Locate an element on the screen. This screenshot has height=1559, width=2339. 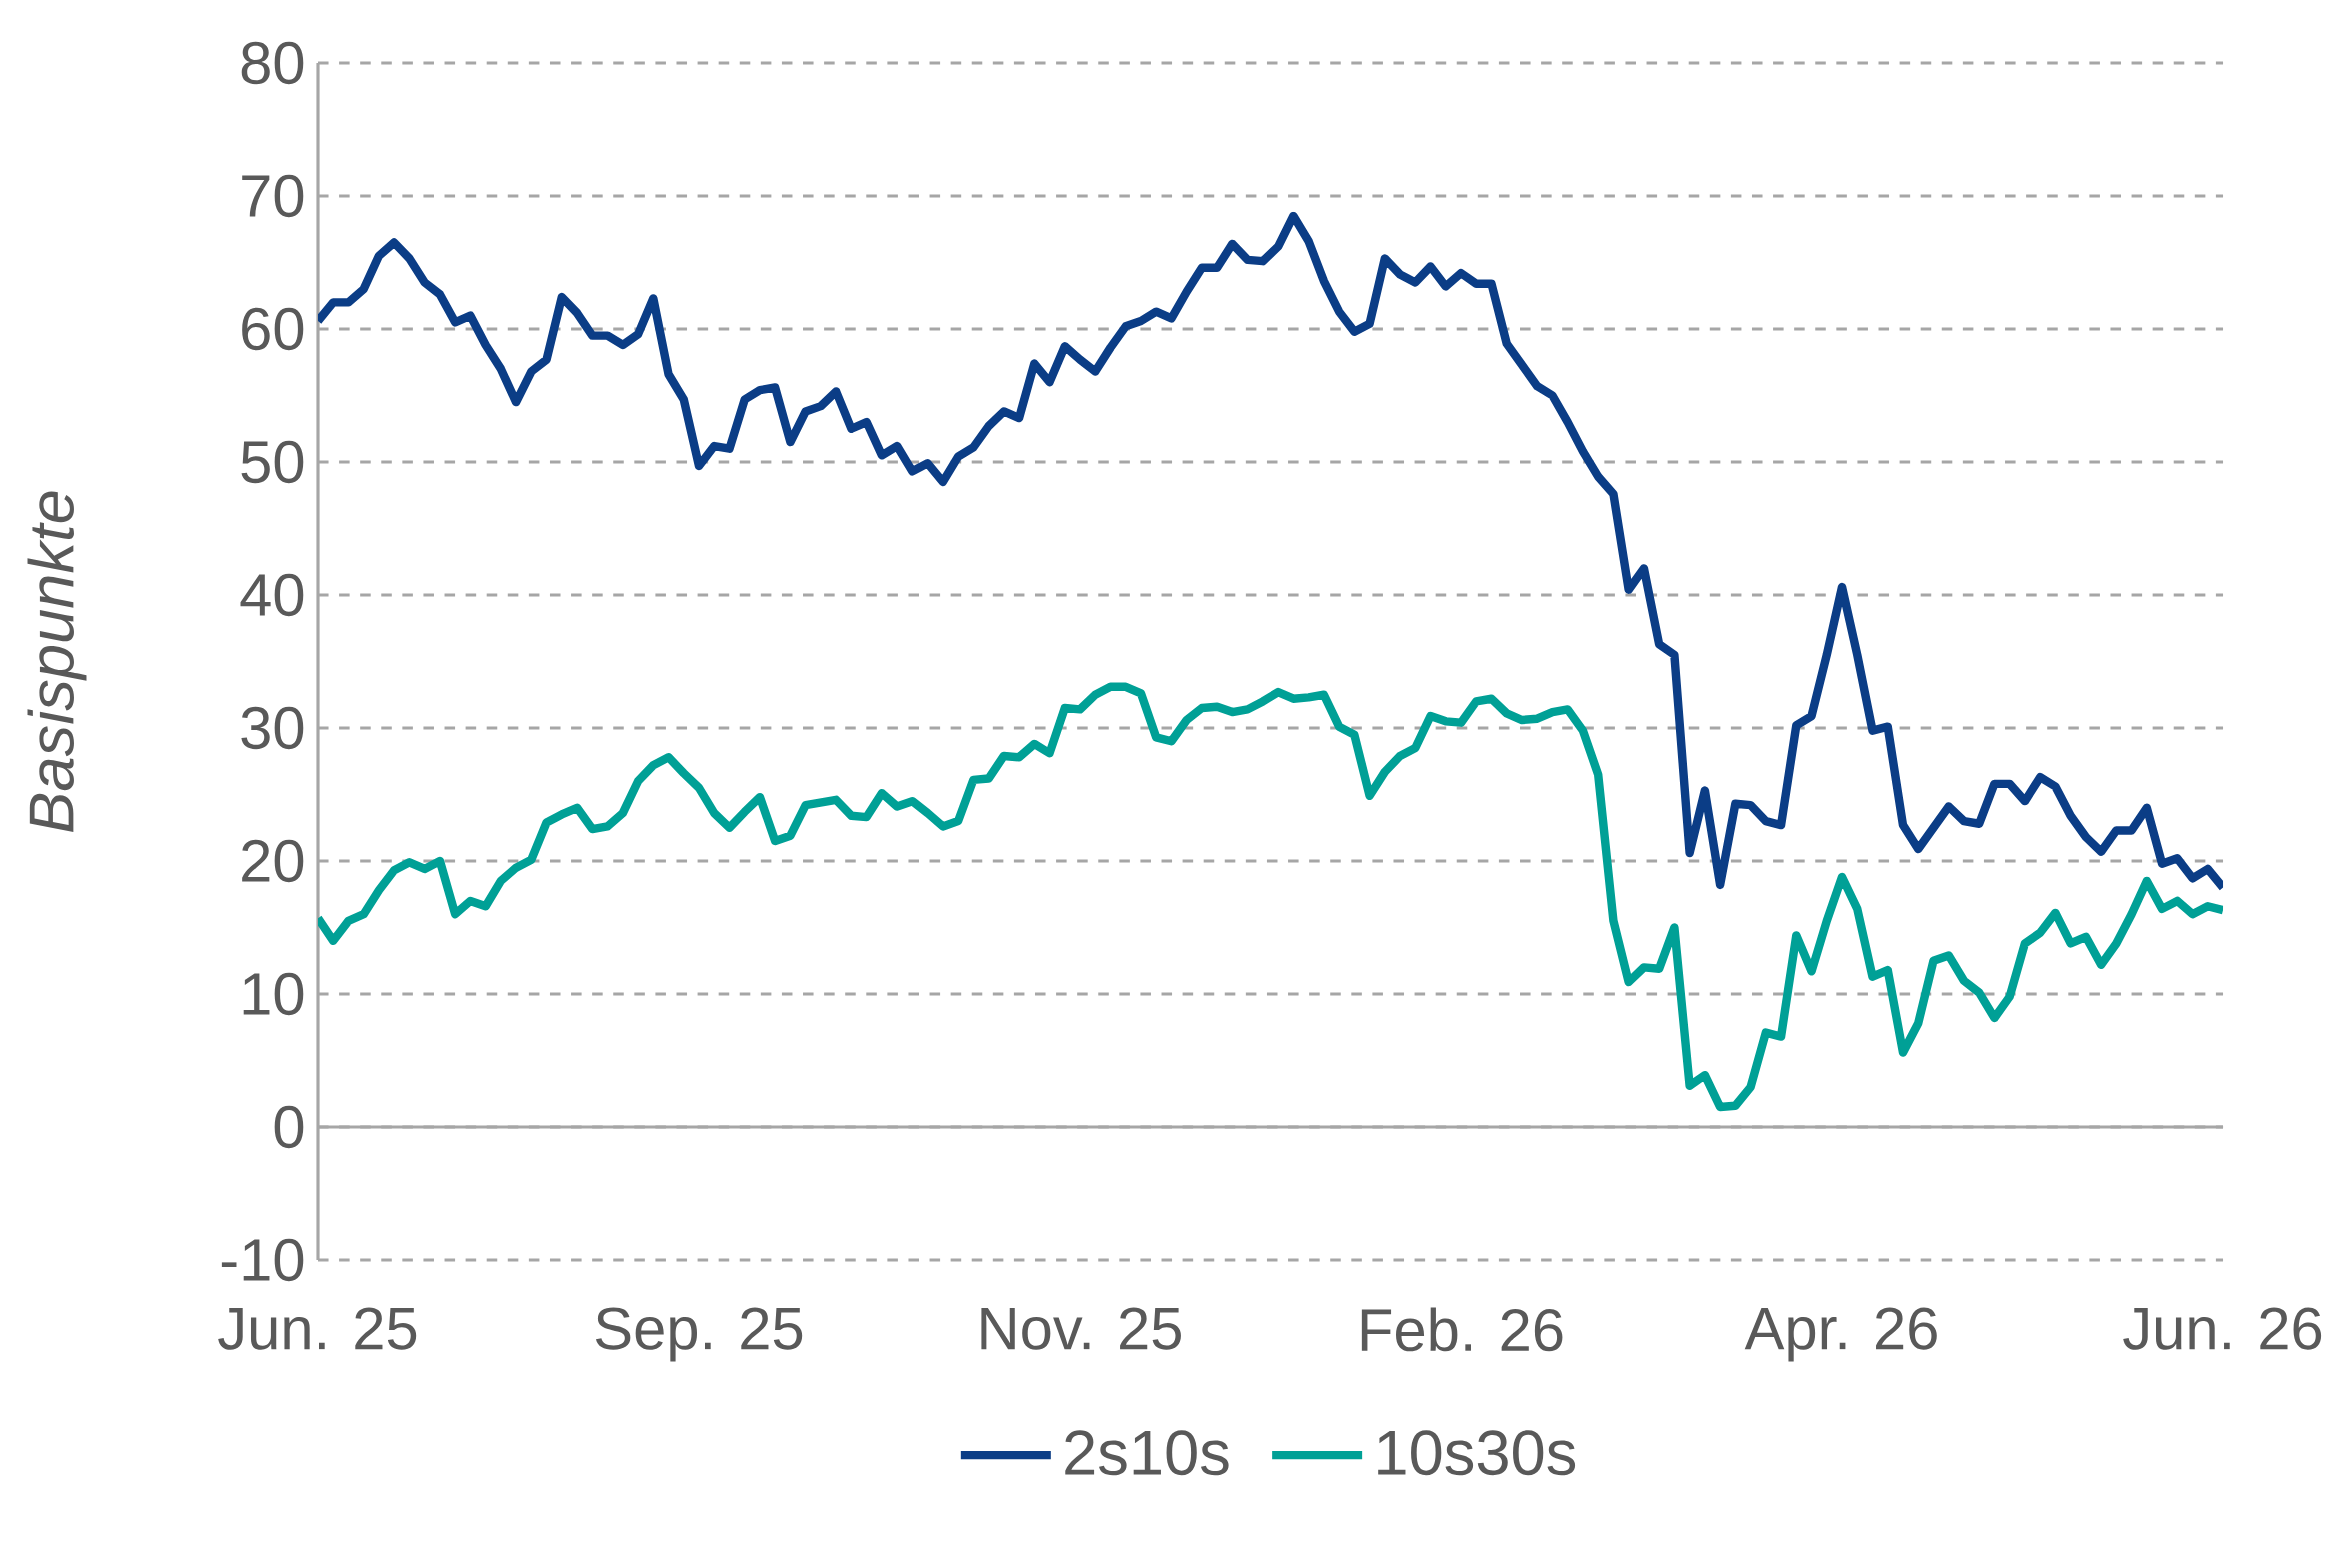
y-tick-label: 10 is located at coordinates (273, 994).